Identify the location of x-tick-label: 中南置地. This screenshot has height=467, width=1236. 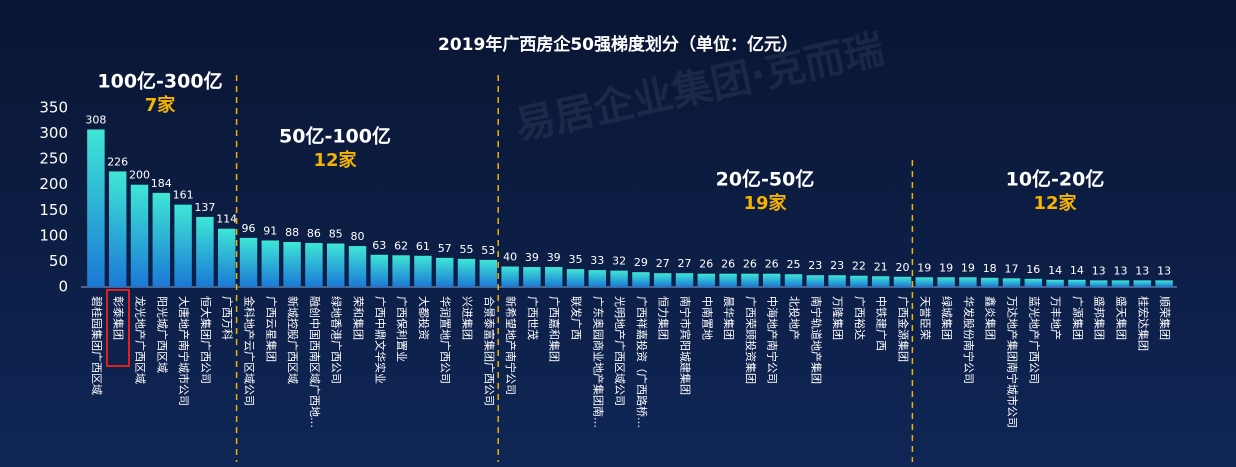
(706, 318).